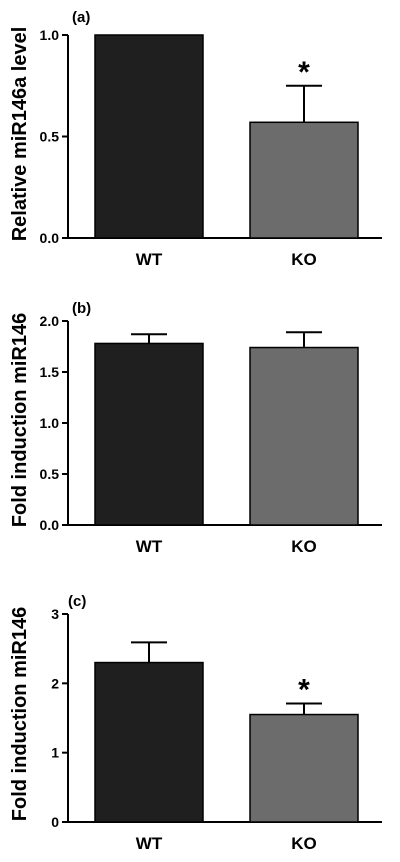 Image resolution: width=400 pixels, height=862 pixels. What do you see at coordinates (77, 601) in the screenshot?
I see `panel-label: (c)` at bounding box center [77, 601].